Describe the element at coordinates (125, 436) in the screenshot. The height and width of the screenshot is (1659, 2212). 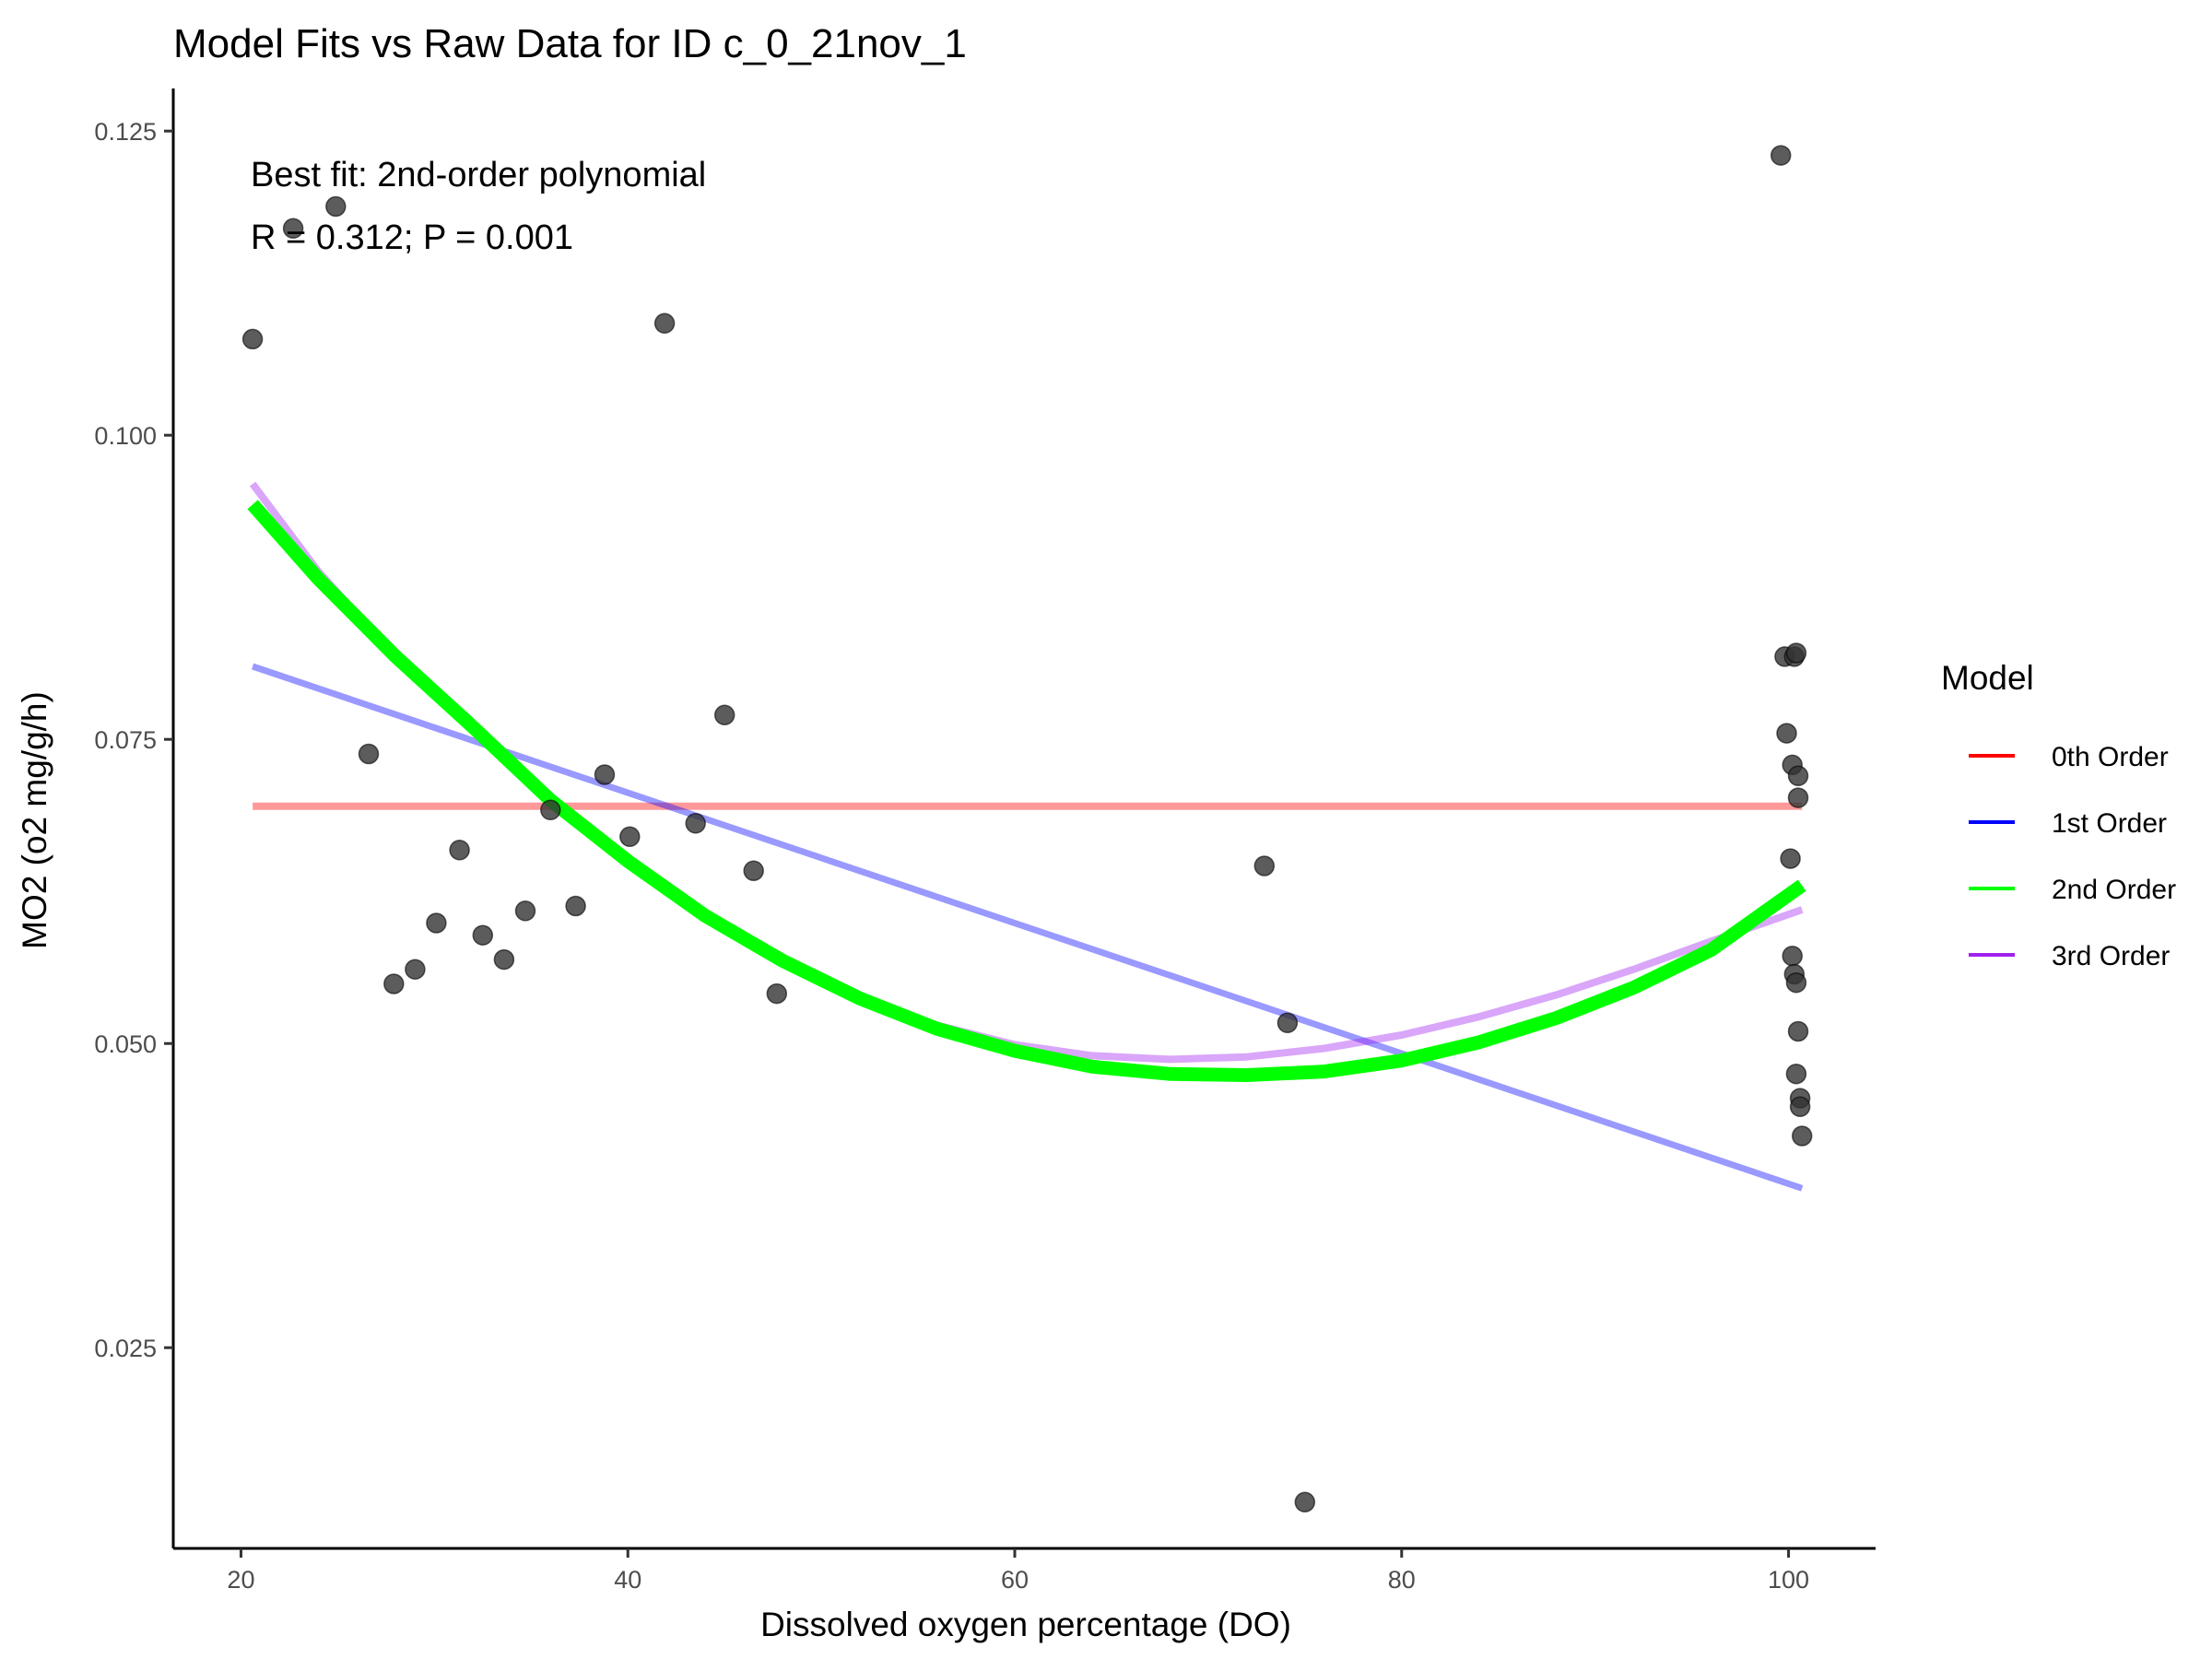
I see `y-tick-label: 0.100` at that location.